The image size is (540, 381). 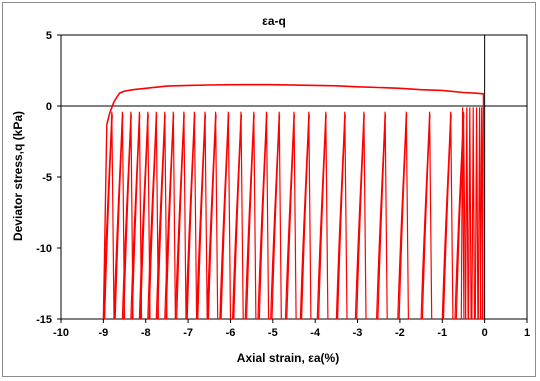 What do you see at coordinates (146, 333) in the screenshot?
I see `x-tick-label: -8` at bounding box center [146, 333].